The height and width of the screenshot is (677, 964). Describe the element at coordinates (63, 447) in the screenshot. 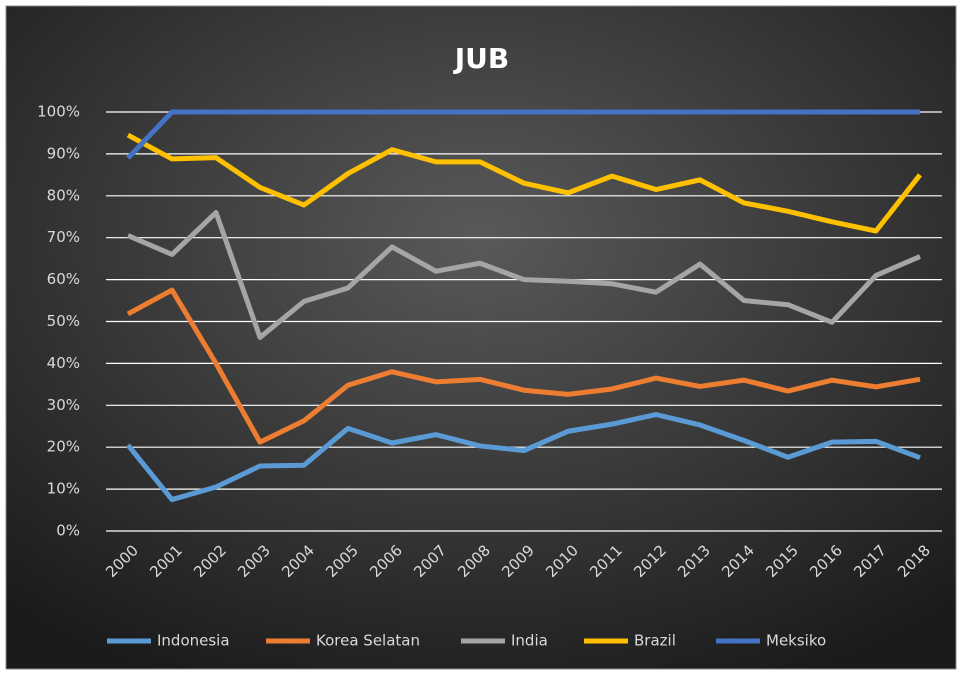

I see `y-tick-label: 20%` at that location.